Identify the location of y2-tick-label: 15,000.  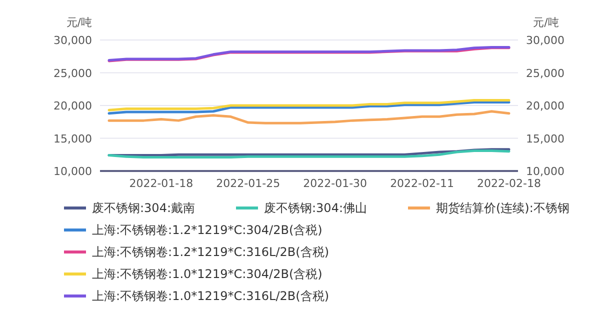
(545, 139).